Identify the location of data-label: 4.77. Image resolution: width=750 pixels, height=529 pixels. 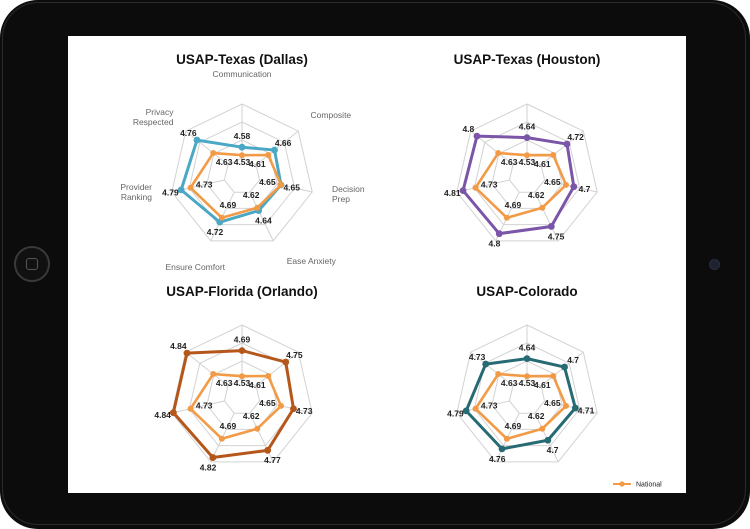
(272, 460).